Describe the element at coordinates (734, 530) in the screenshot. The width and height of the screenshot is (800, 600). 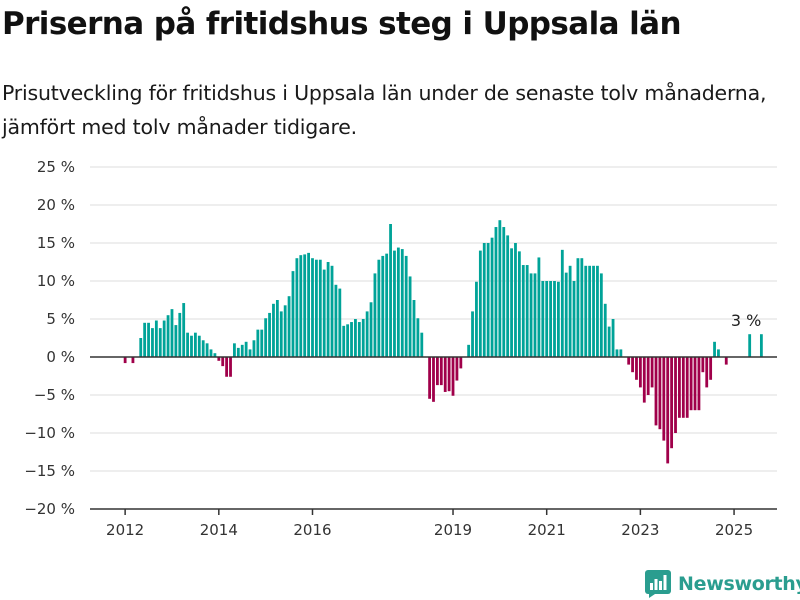
I see `x-tick-label: 2025` at that location.